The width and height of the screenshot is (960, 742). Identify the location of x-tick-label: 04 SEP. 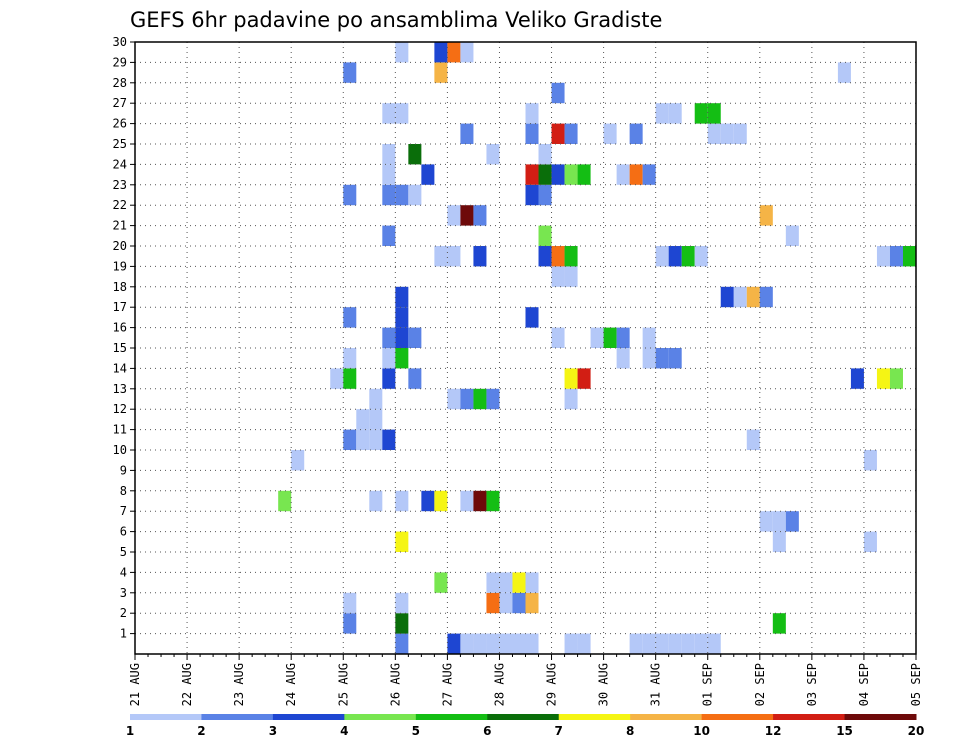
(864, 684).